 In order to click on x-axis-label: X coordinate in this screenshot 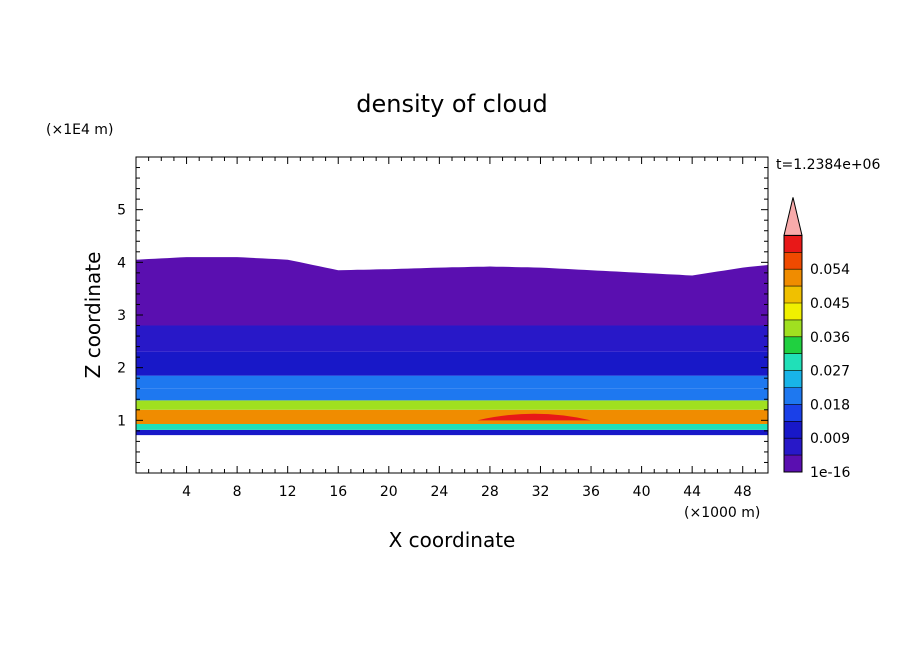, I will do `click(452, 540)`.